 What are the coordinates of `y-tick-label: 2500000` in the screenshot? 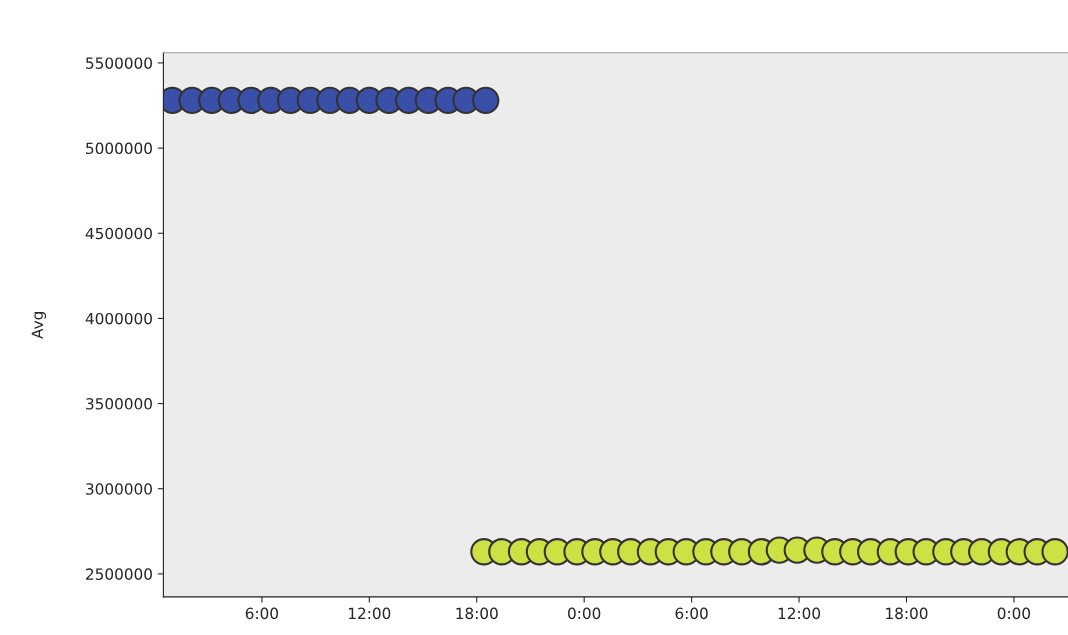 It's located at (119, 574).